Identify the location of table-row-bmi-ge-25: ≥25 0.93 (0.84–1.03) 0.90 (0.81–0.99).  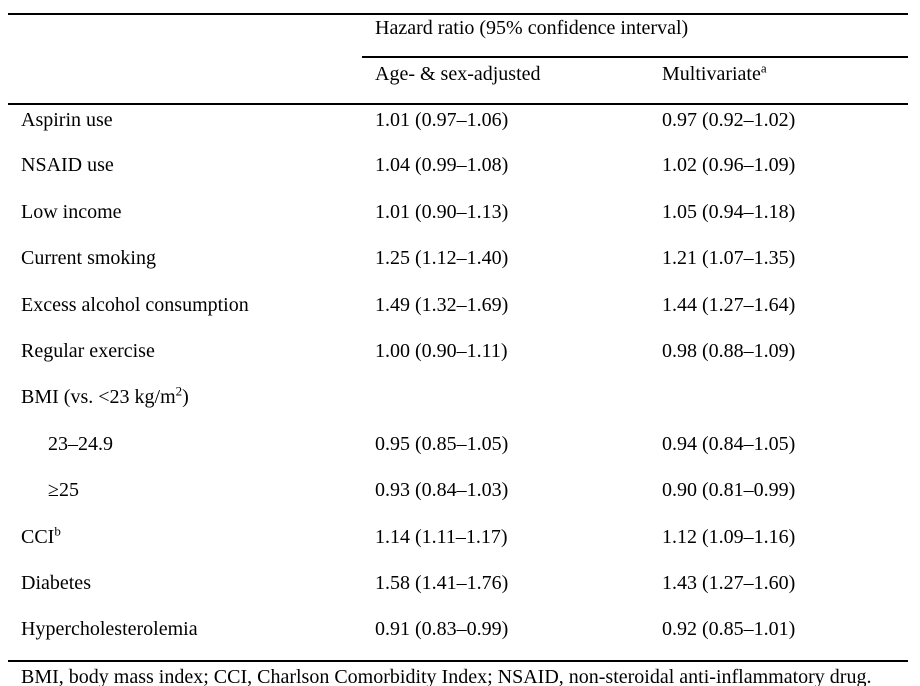
(458, 498).